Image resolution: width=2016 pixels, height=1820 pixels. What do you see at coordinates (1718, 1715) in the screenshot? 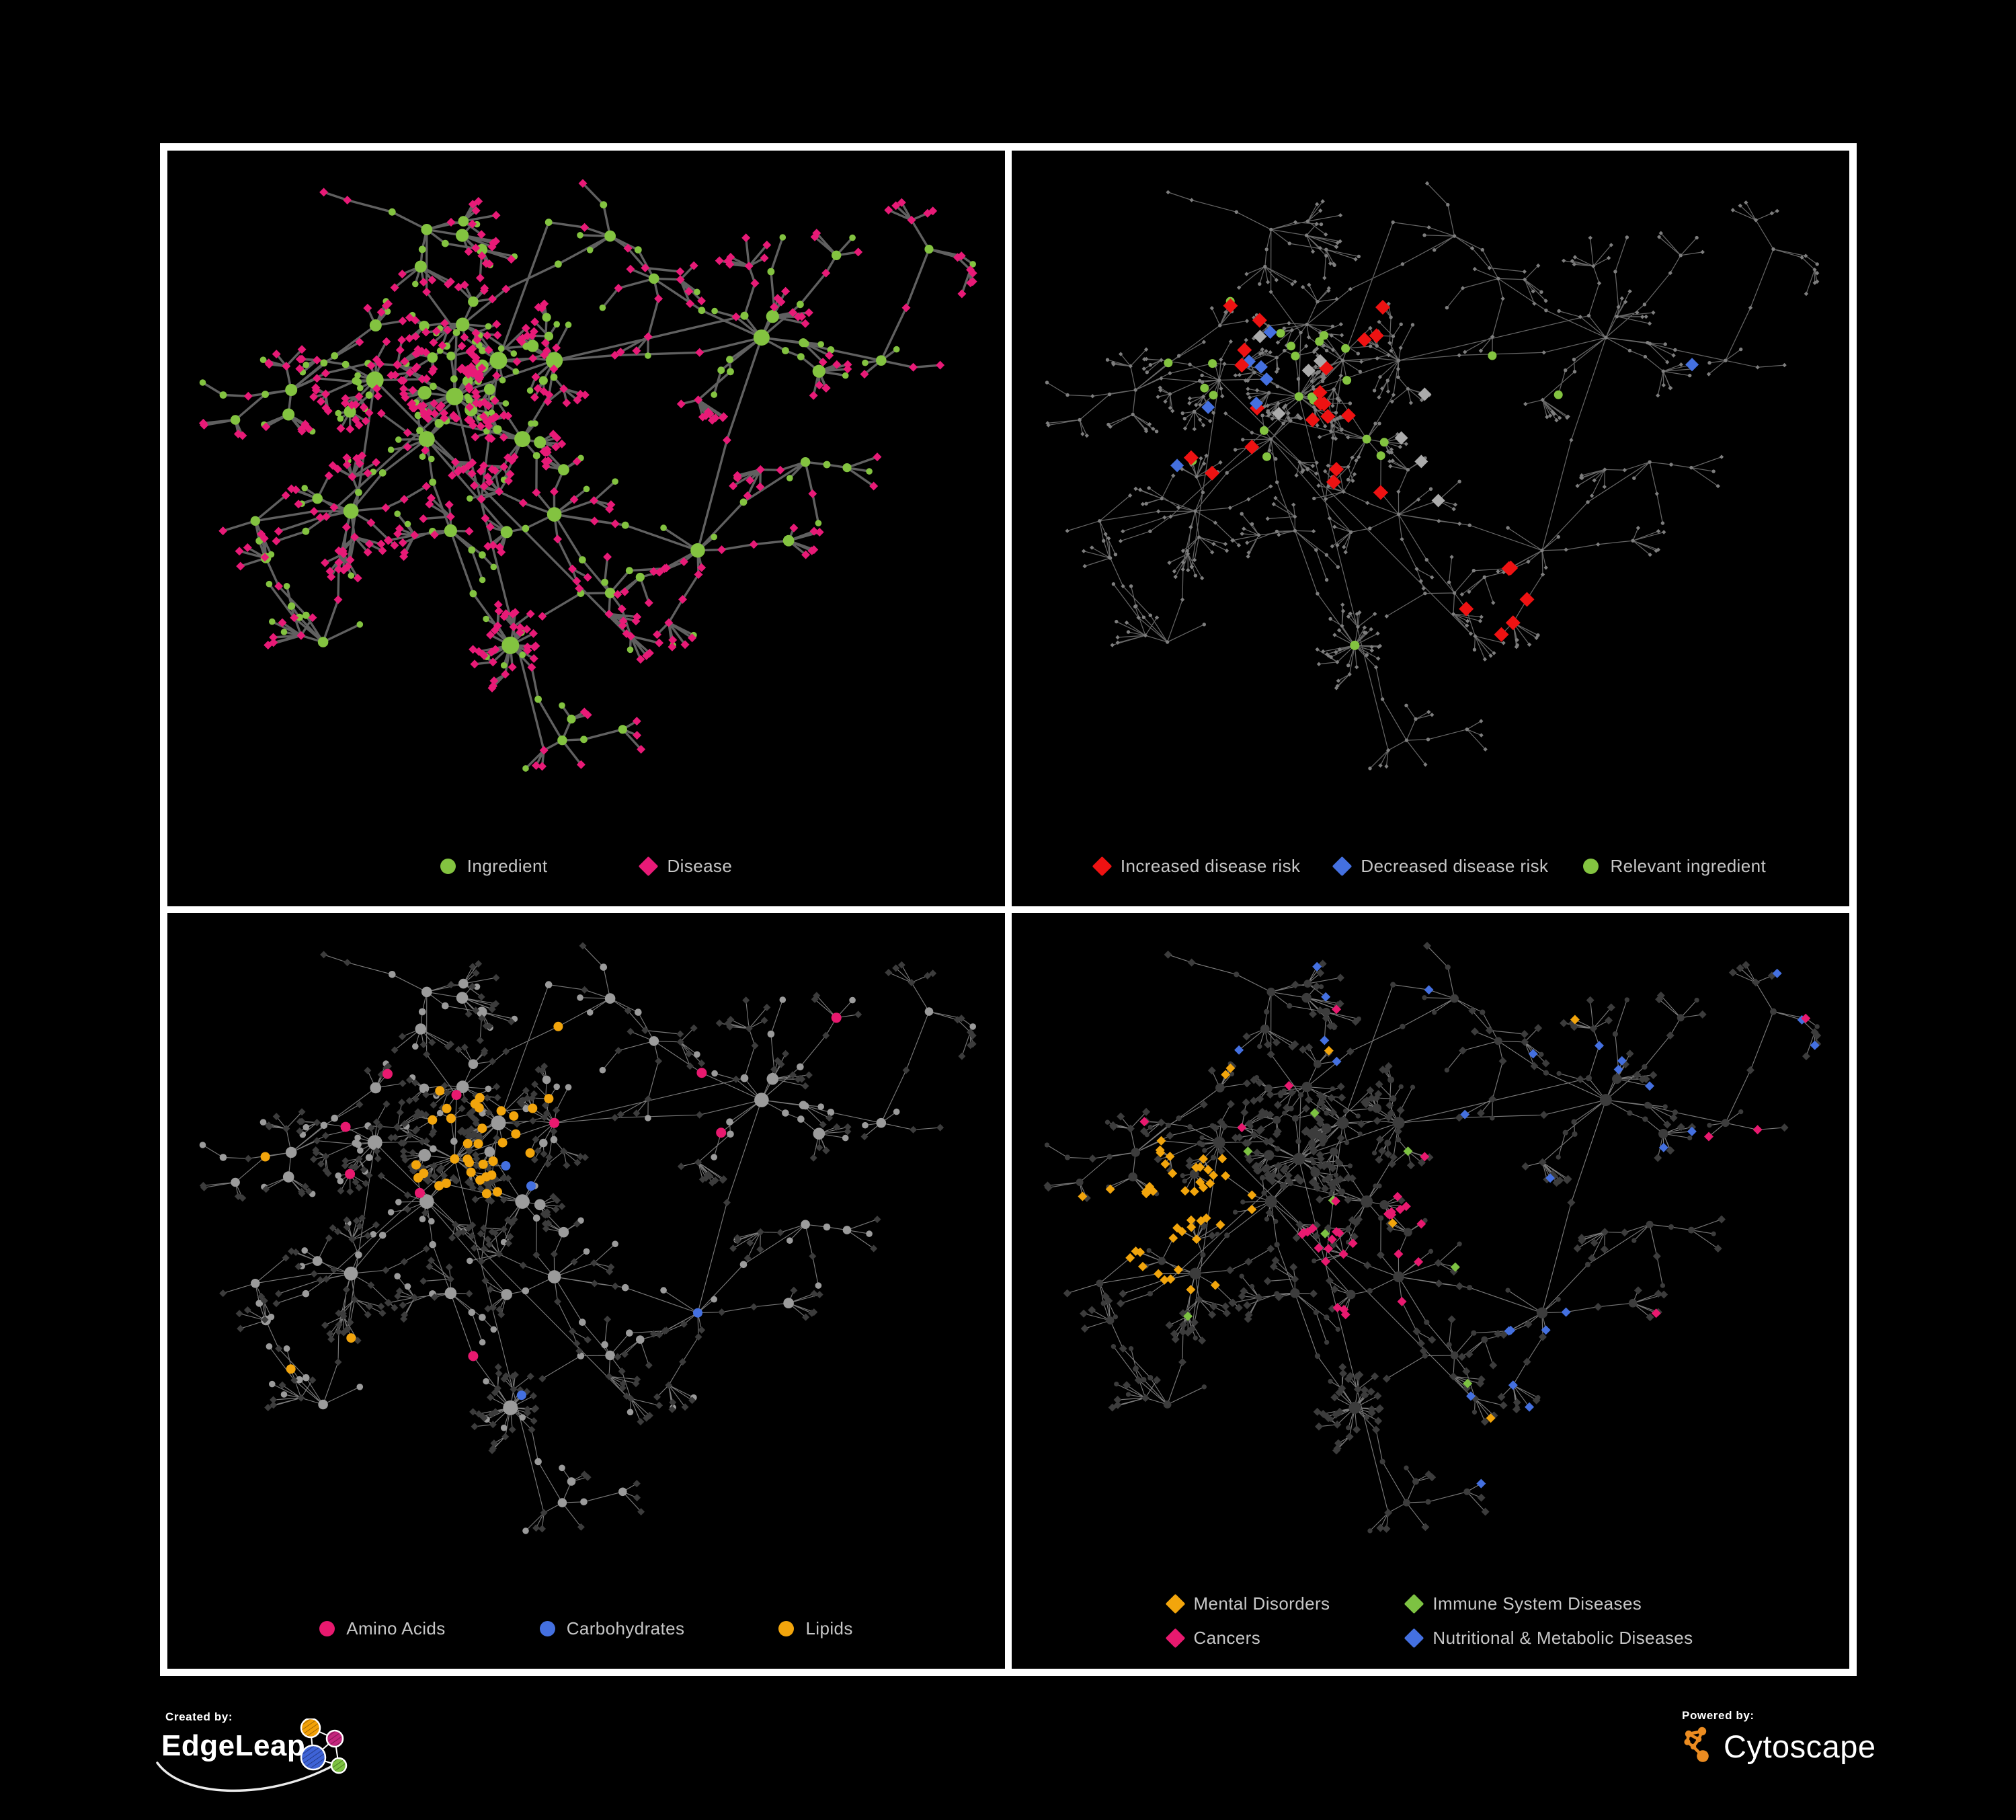
I see `powered-by-label: Powered by:` at bounding box center [1718, 1715].